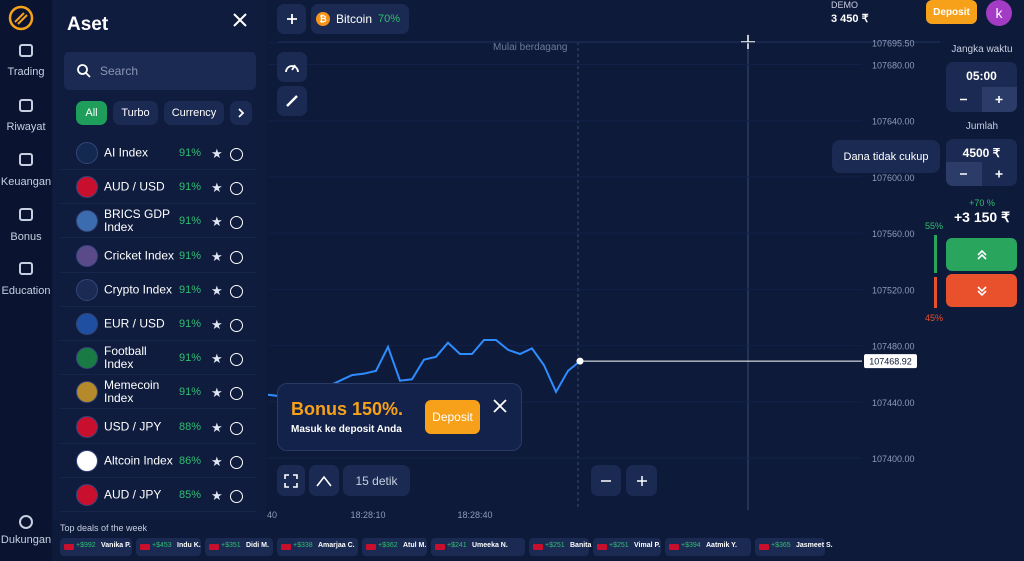 Image resolution: width=1024 pixels, height=561 pixels. I want to click on nav-item: Riwayat, so click(26, 127).